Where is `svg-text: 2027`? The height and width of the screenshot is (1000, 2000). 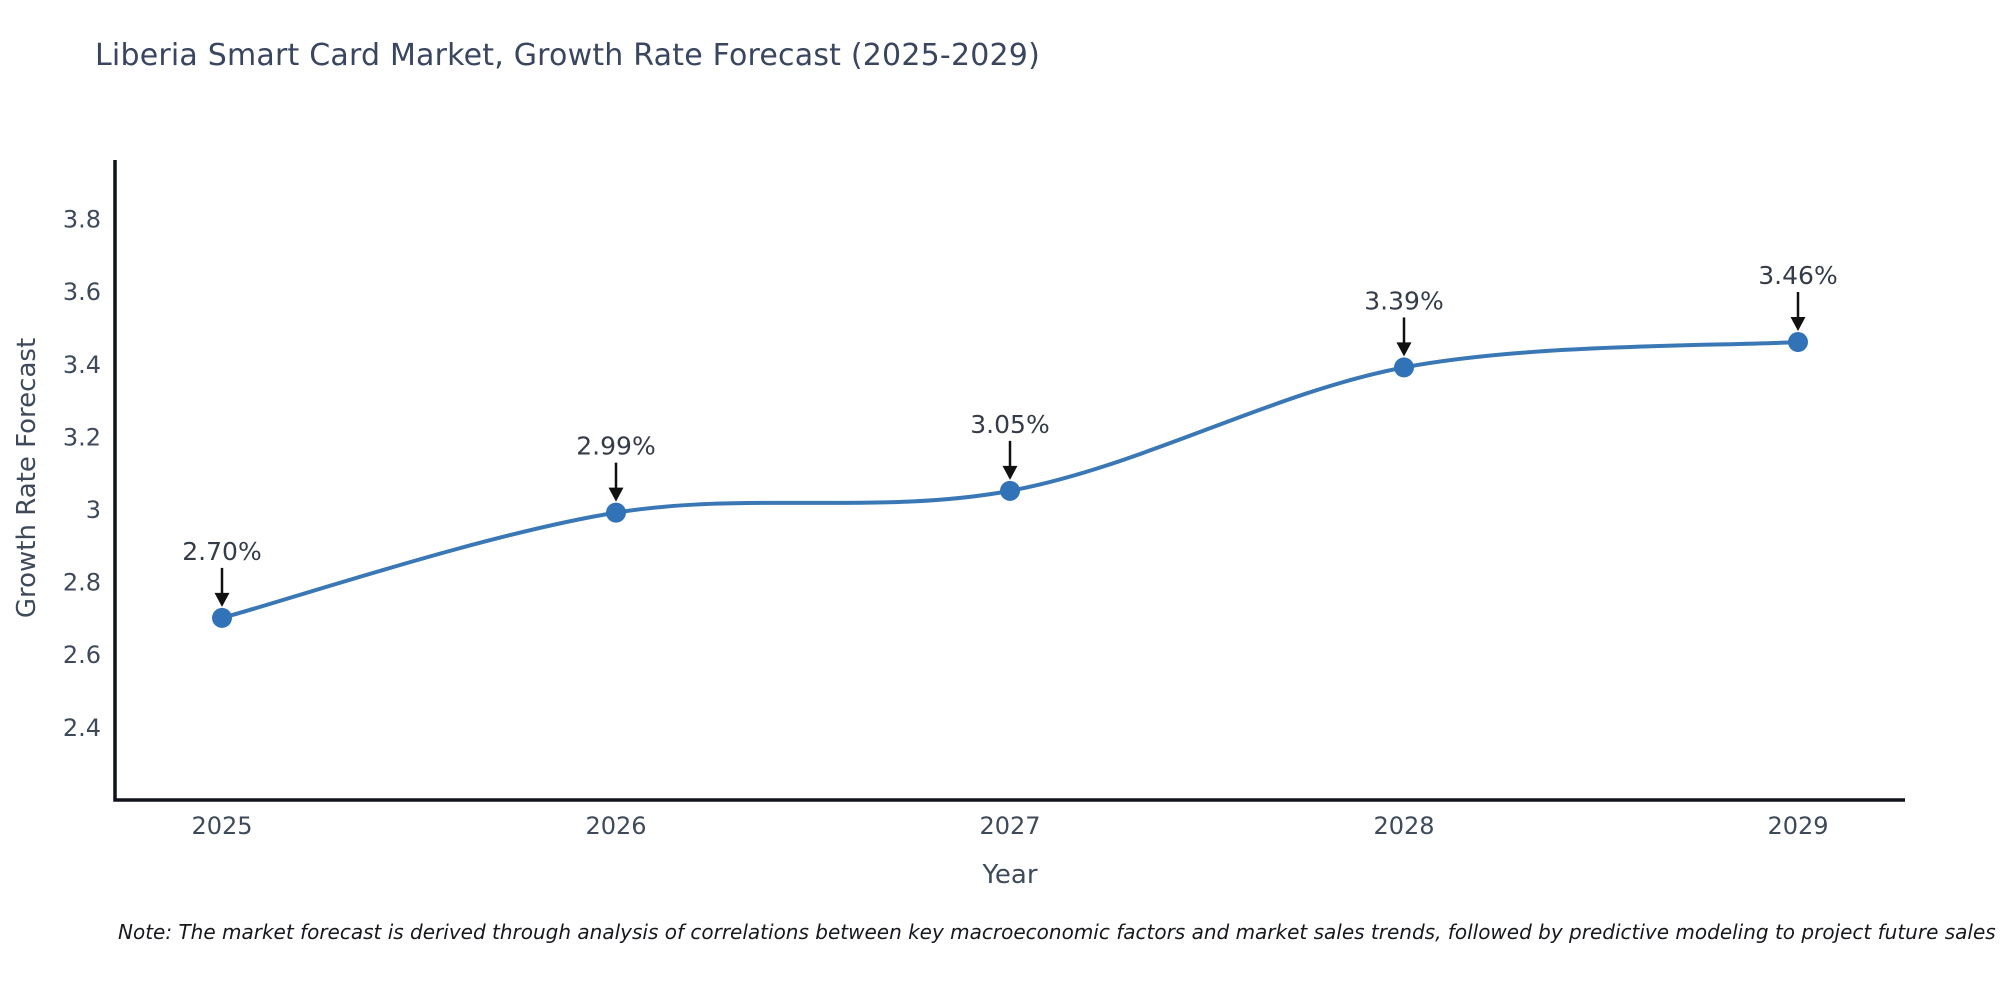
svg-text: 2027 is located at coordinates (1009, 826).